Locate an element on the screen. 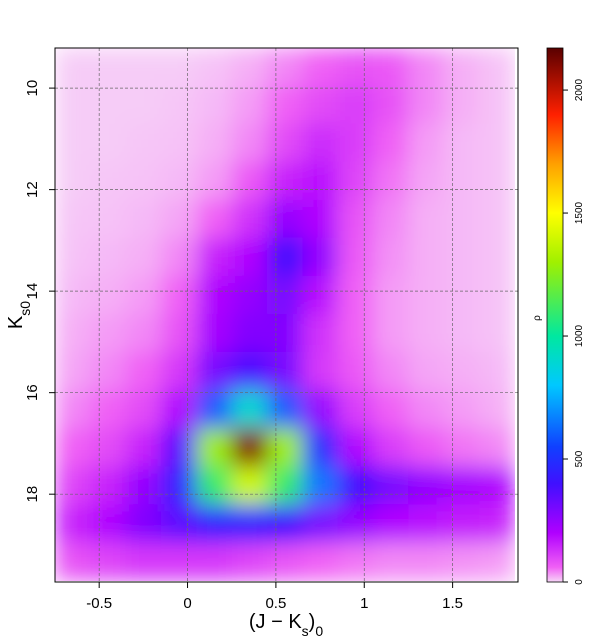 The width and height of the screenshot is (599, 640). colorbar-tick-label: 1500 is located at coordinates (579, 212).